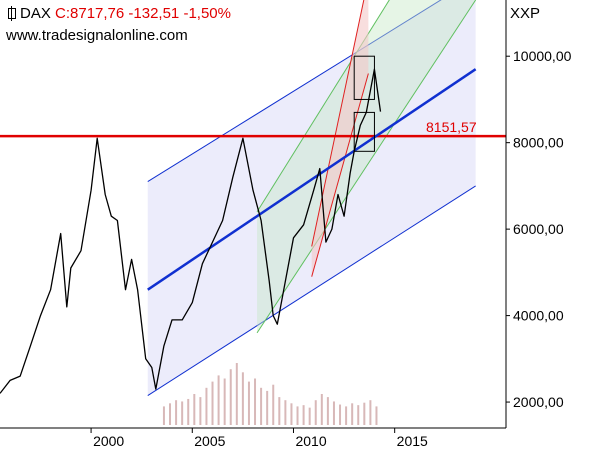 This screenshot has width=595, height=450. What do you see at coordinates (143, 13) in the screenshot?
I see `quote-label: C:8717,76 -132,51 -1,50%` at bounding box center [143, 13].